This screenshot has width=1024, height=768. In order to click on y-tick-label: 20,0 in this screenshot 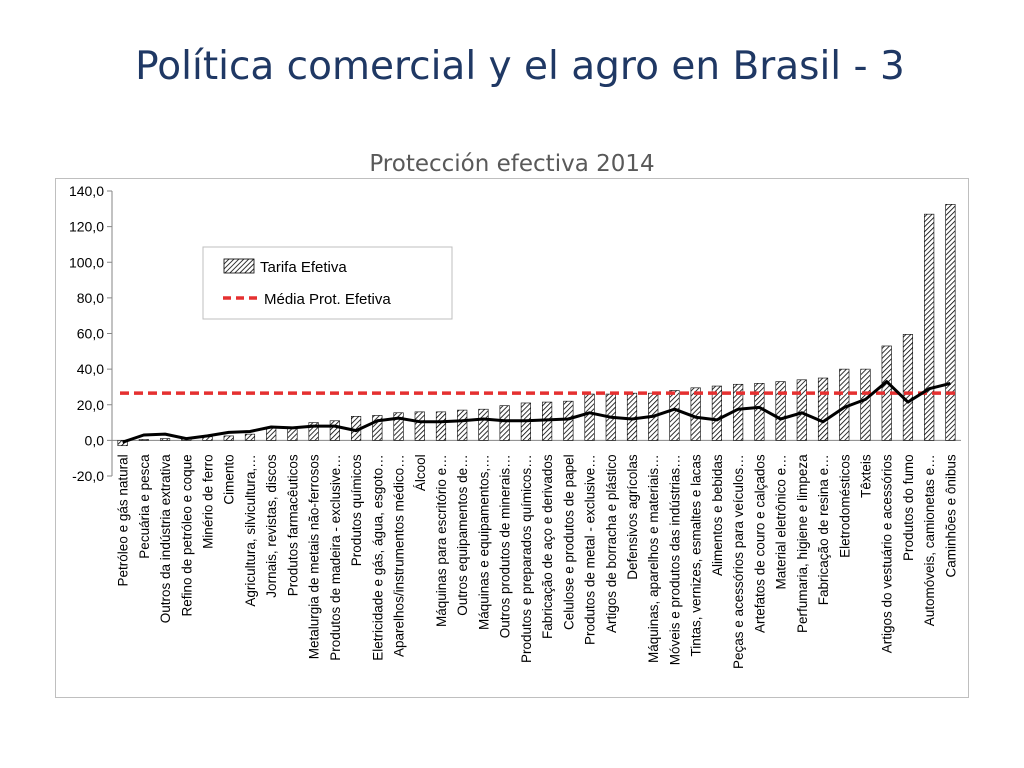, I will do `click(90, 405)`.